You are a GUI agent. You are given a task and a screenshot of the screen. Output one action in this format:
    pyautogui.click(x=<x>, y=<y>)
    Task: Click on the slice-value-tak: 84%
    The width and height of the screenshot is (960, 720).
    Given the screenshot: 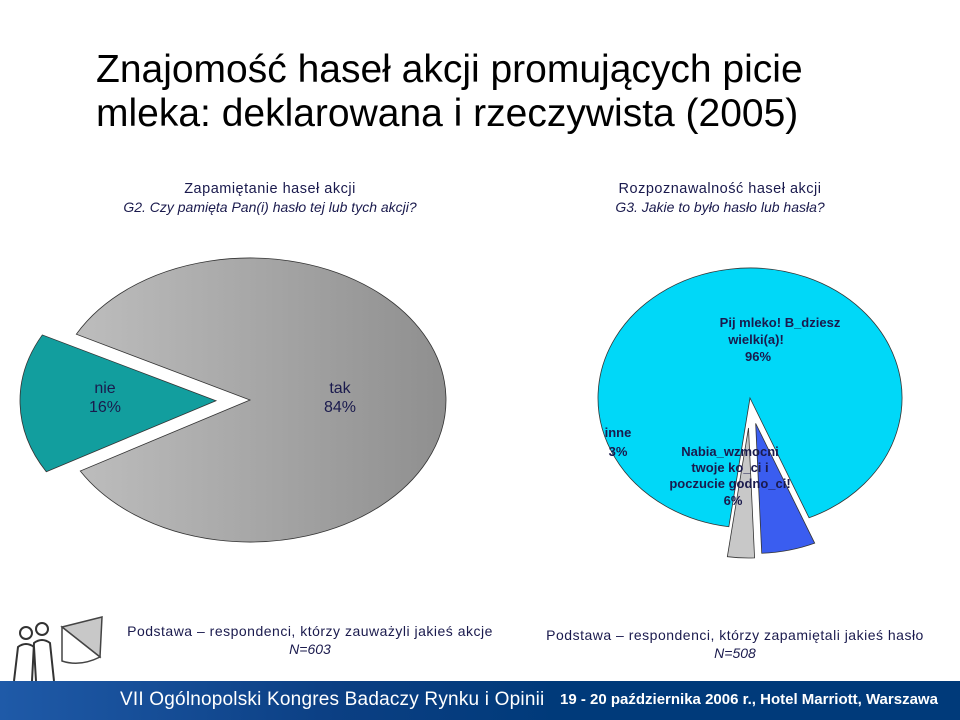 What is the action you would take?
    pyautogui.click(x=340, y=407)
    